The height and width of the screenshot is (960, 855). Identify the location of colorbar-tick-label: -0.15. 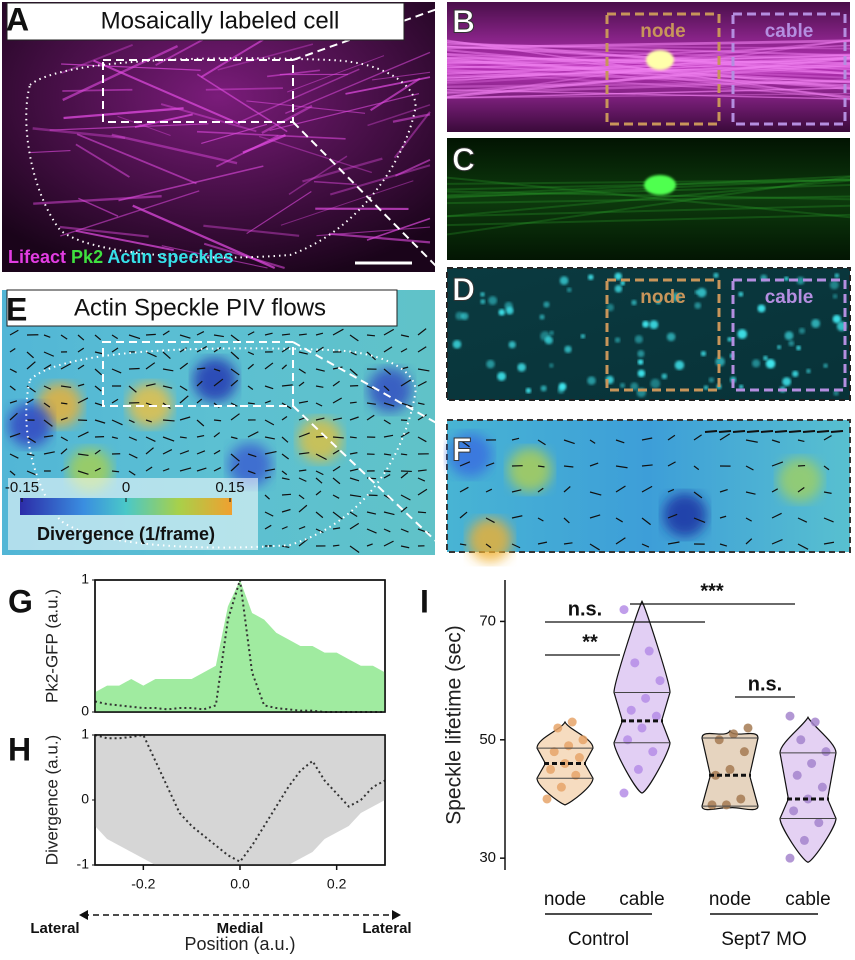
(22, 487).